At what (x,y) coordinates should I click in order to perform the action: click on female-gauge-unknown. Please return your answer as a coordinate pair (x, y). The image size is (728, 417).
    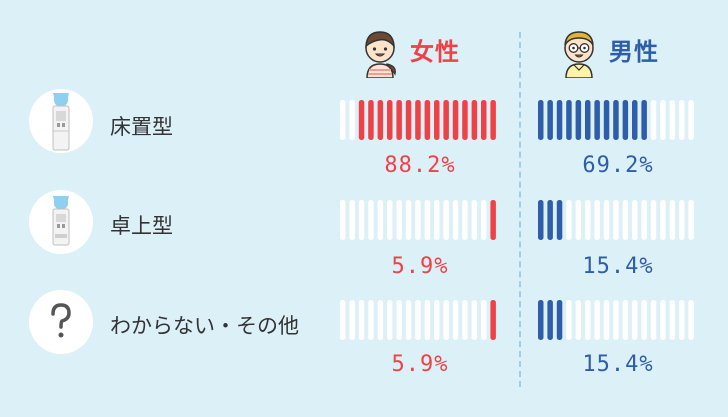
    Looking at the image, I should click on (418, 320).